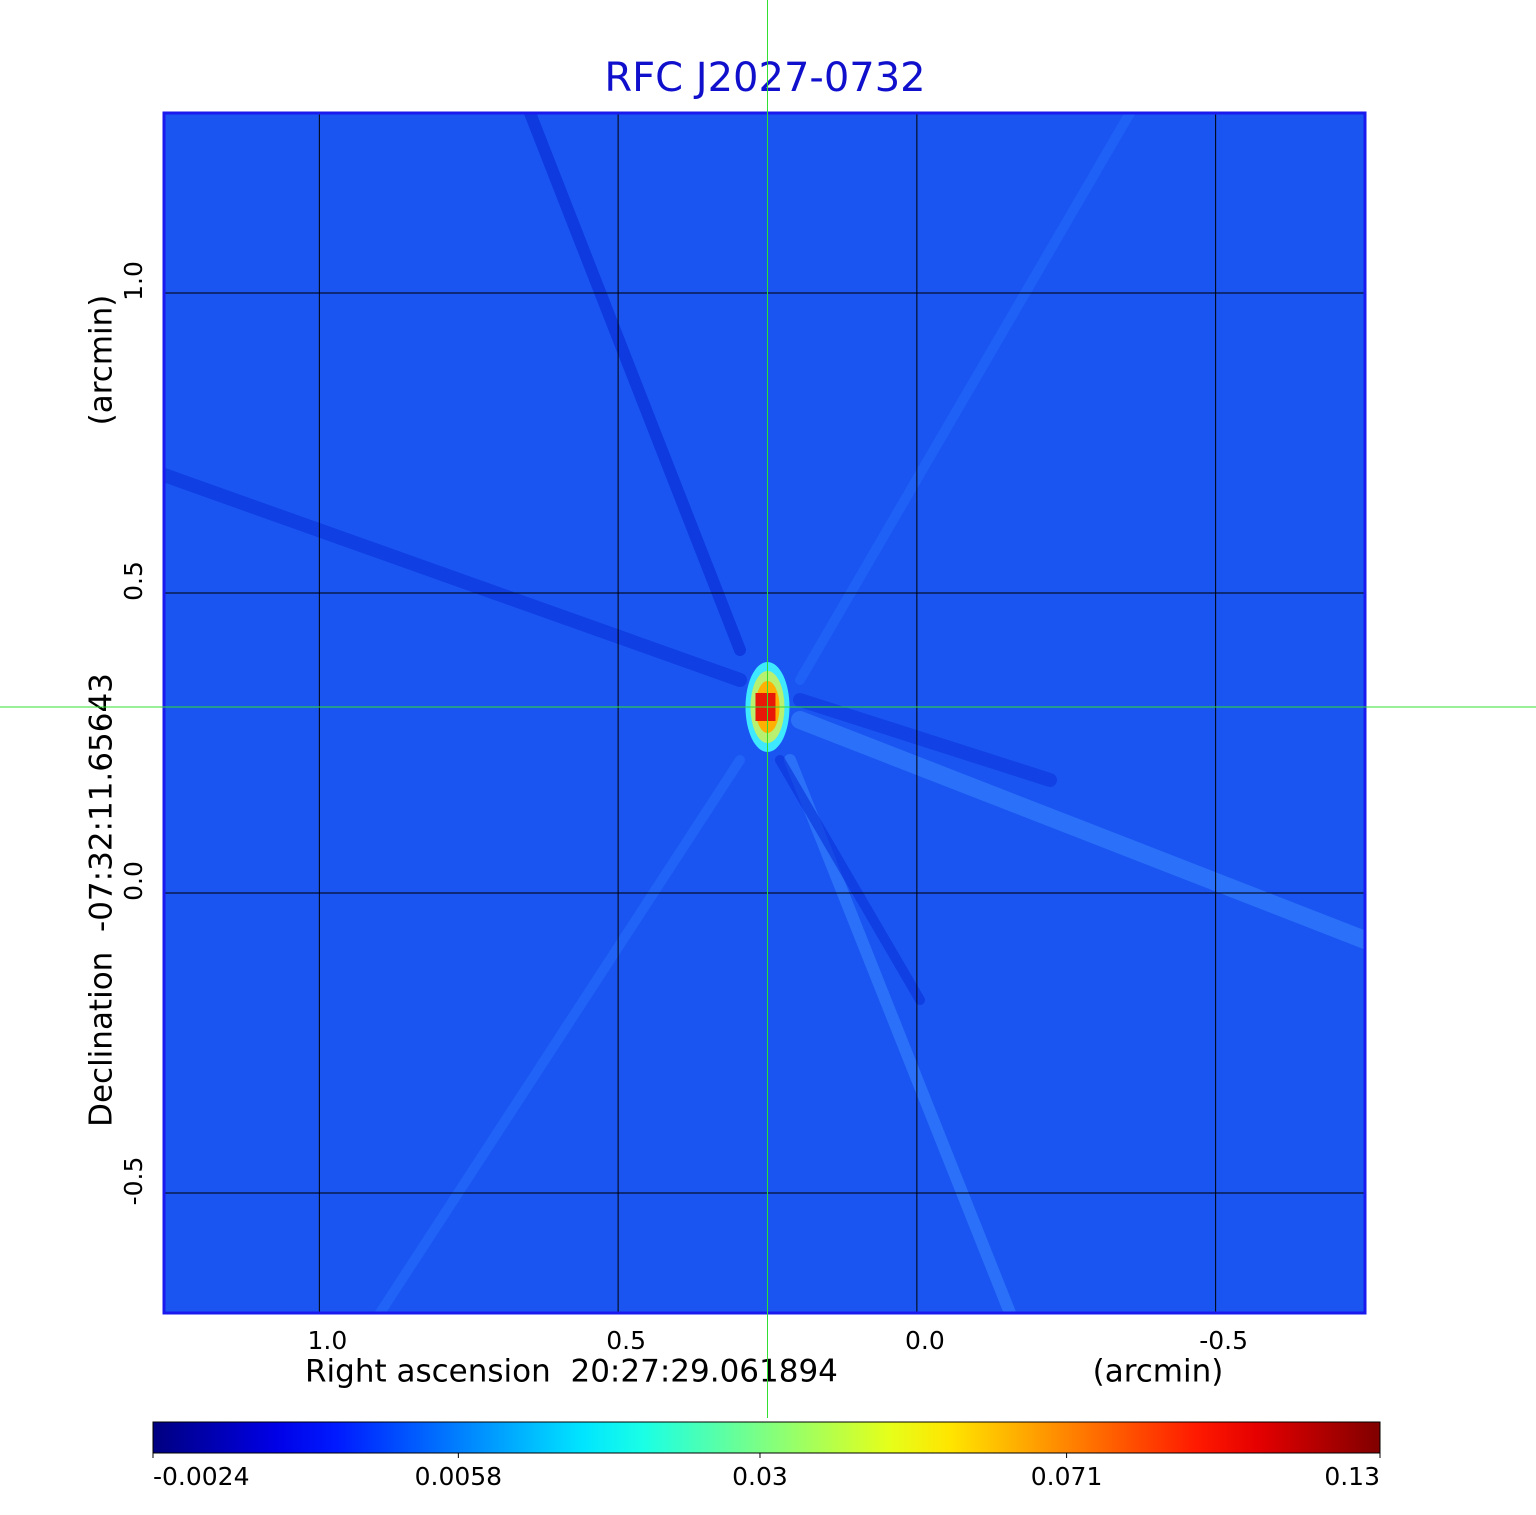  What do you see at coordinates (1158, 1372) in the screenshot?
I see `x-axis-unit: (arcmin)` at bounding box center [1158, 1372].